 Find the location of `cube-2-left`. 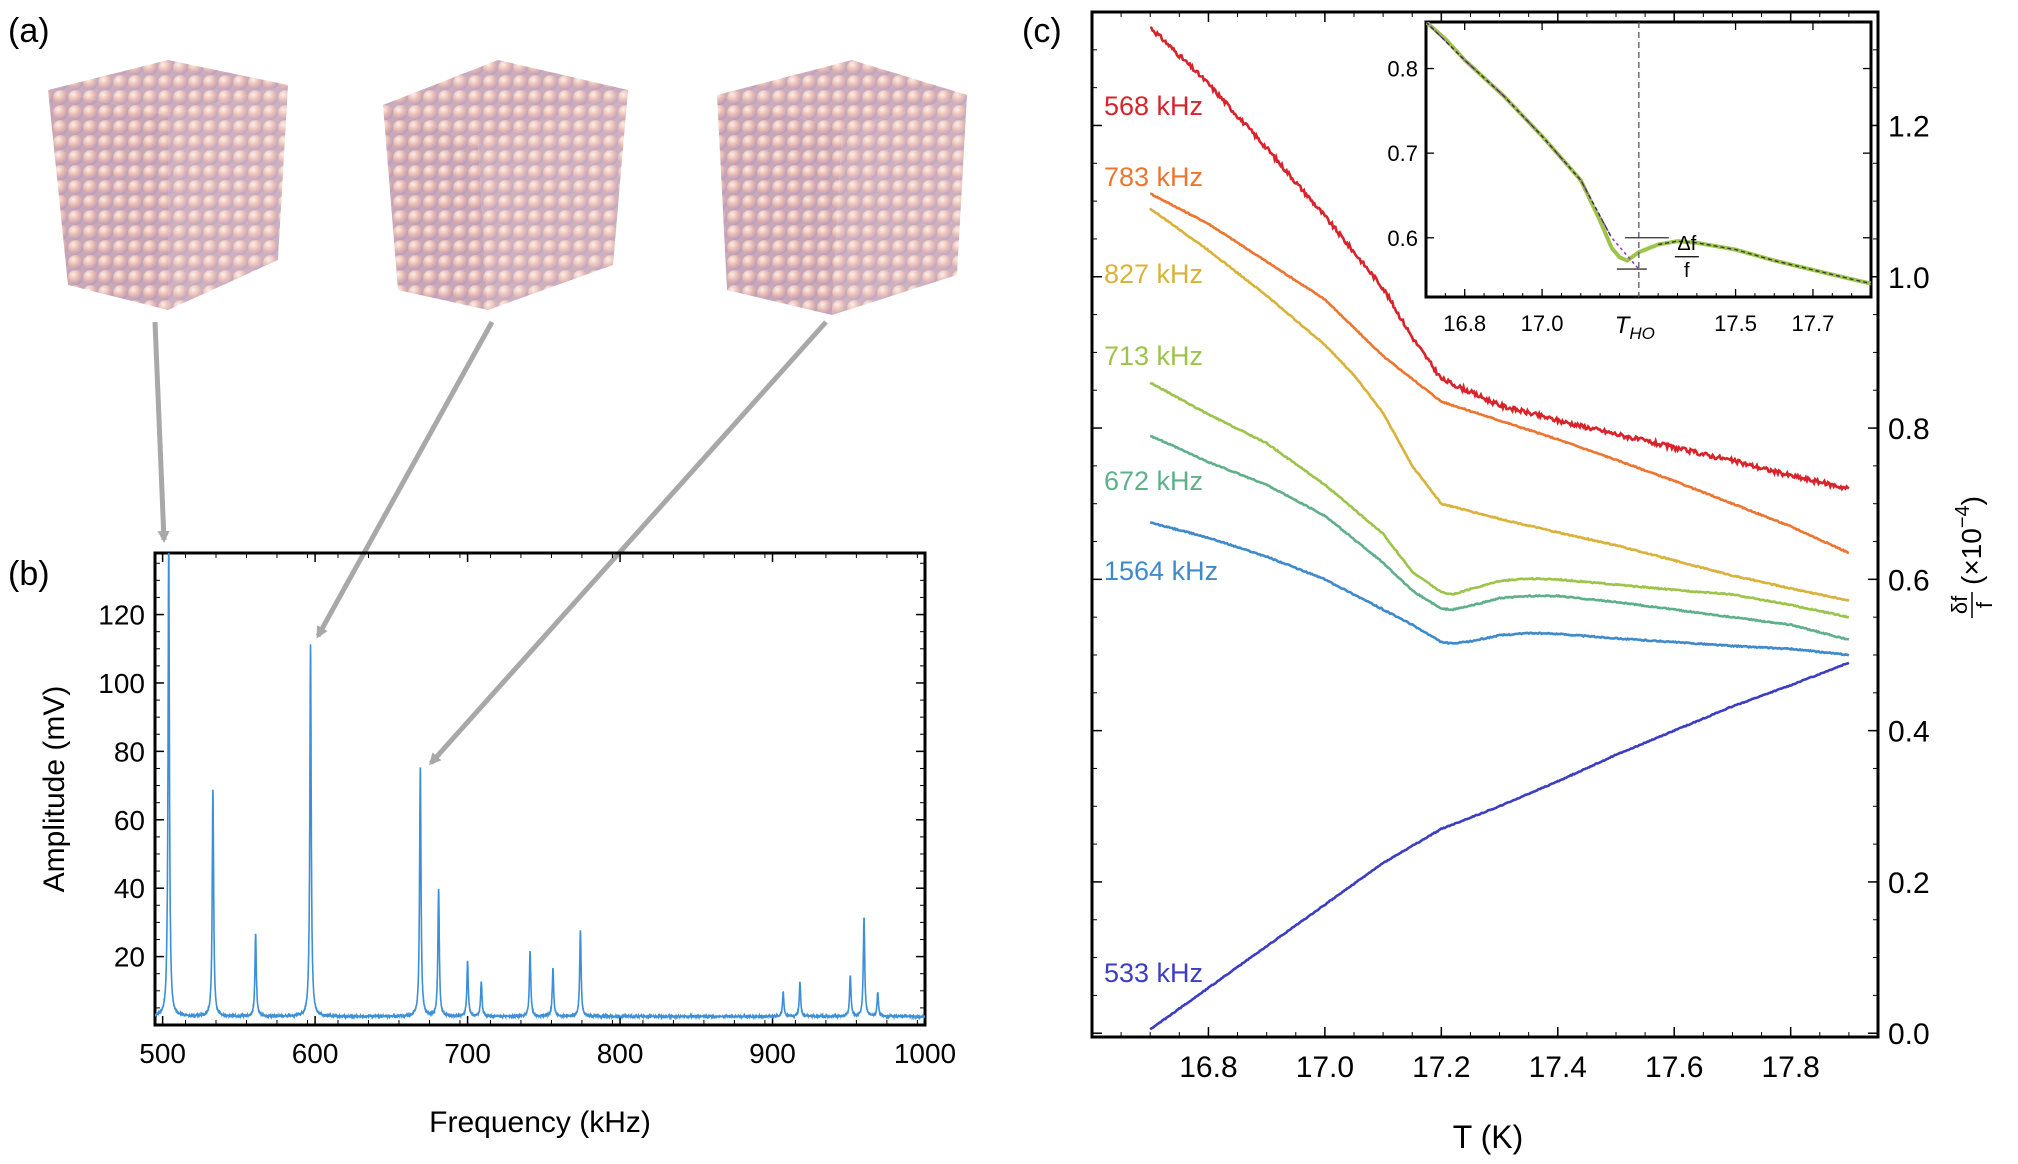

cube-2-left is located at coordinates (435, 207).